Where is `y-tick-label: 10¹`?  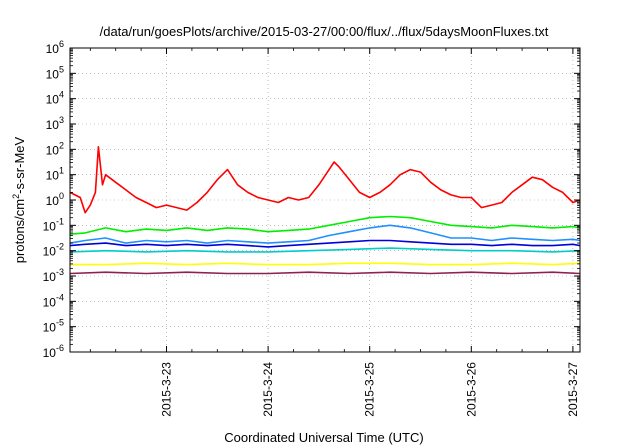
y-tick-label: 10¹ is located at coordinates (55, 174).